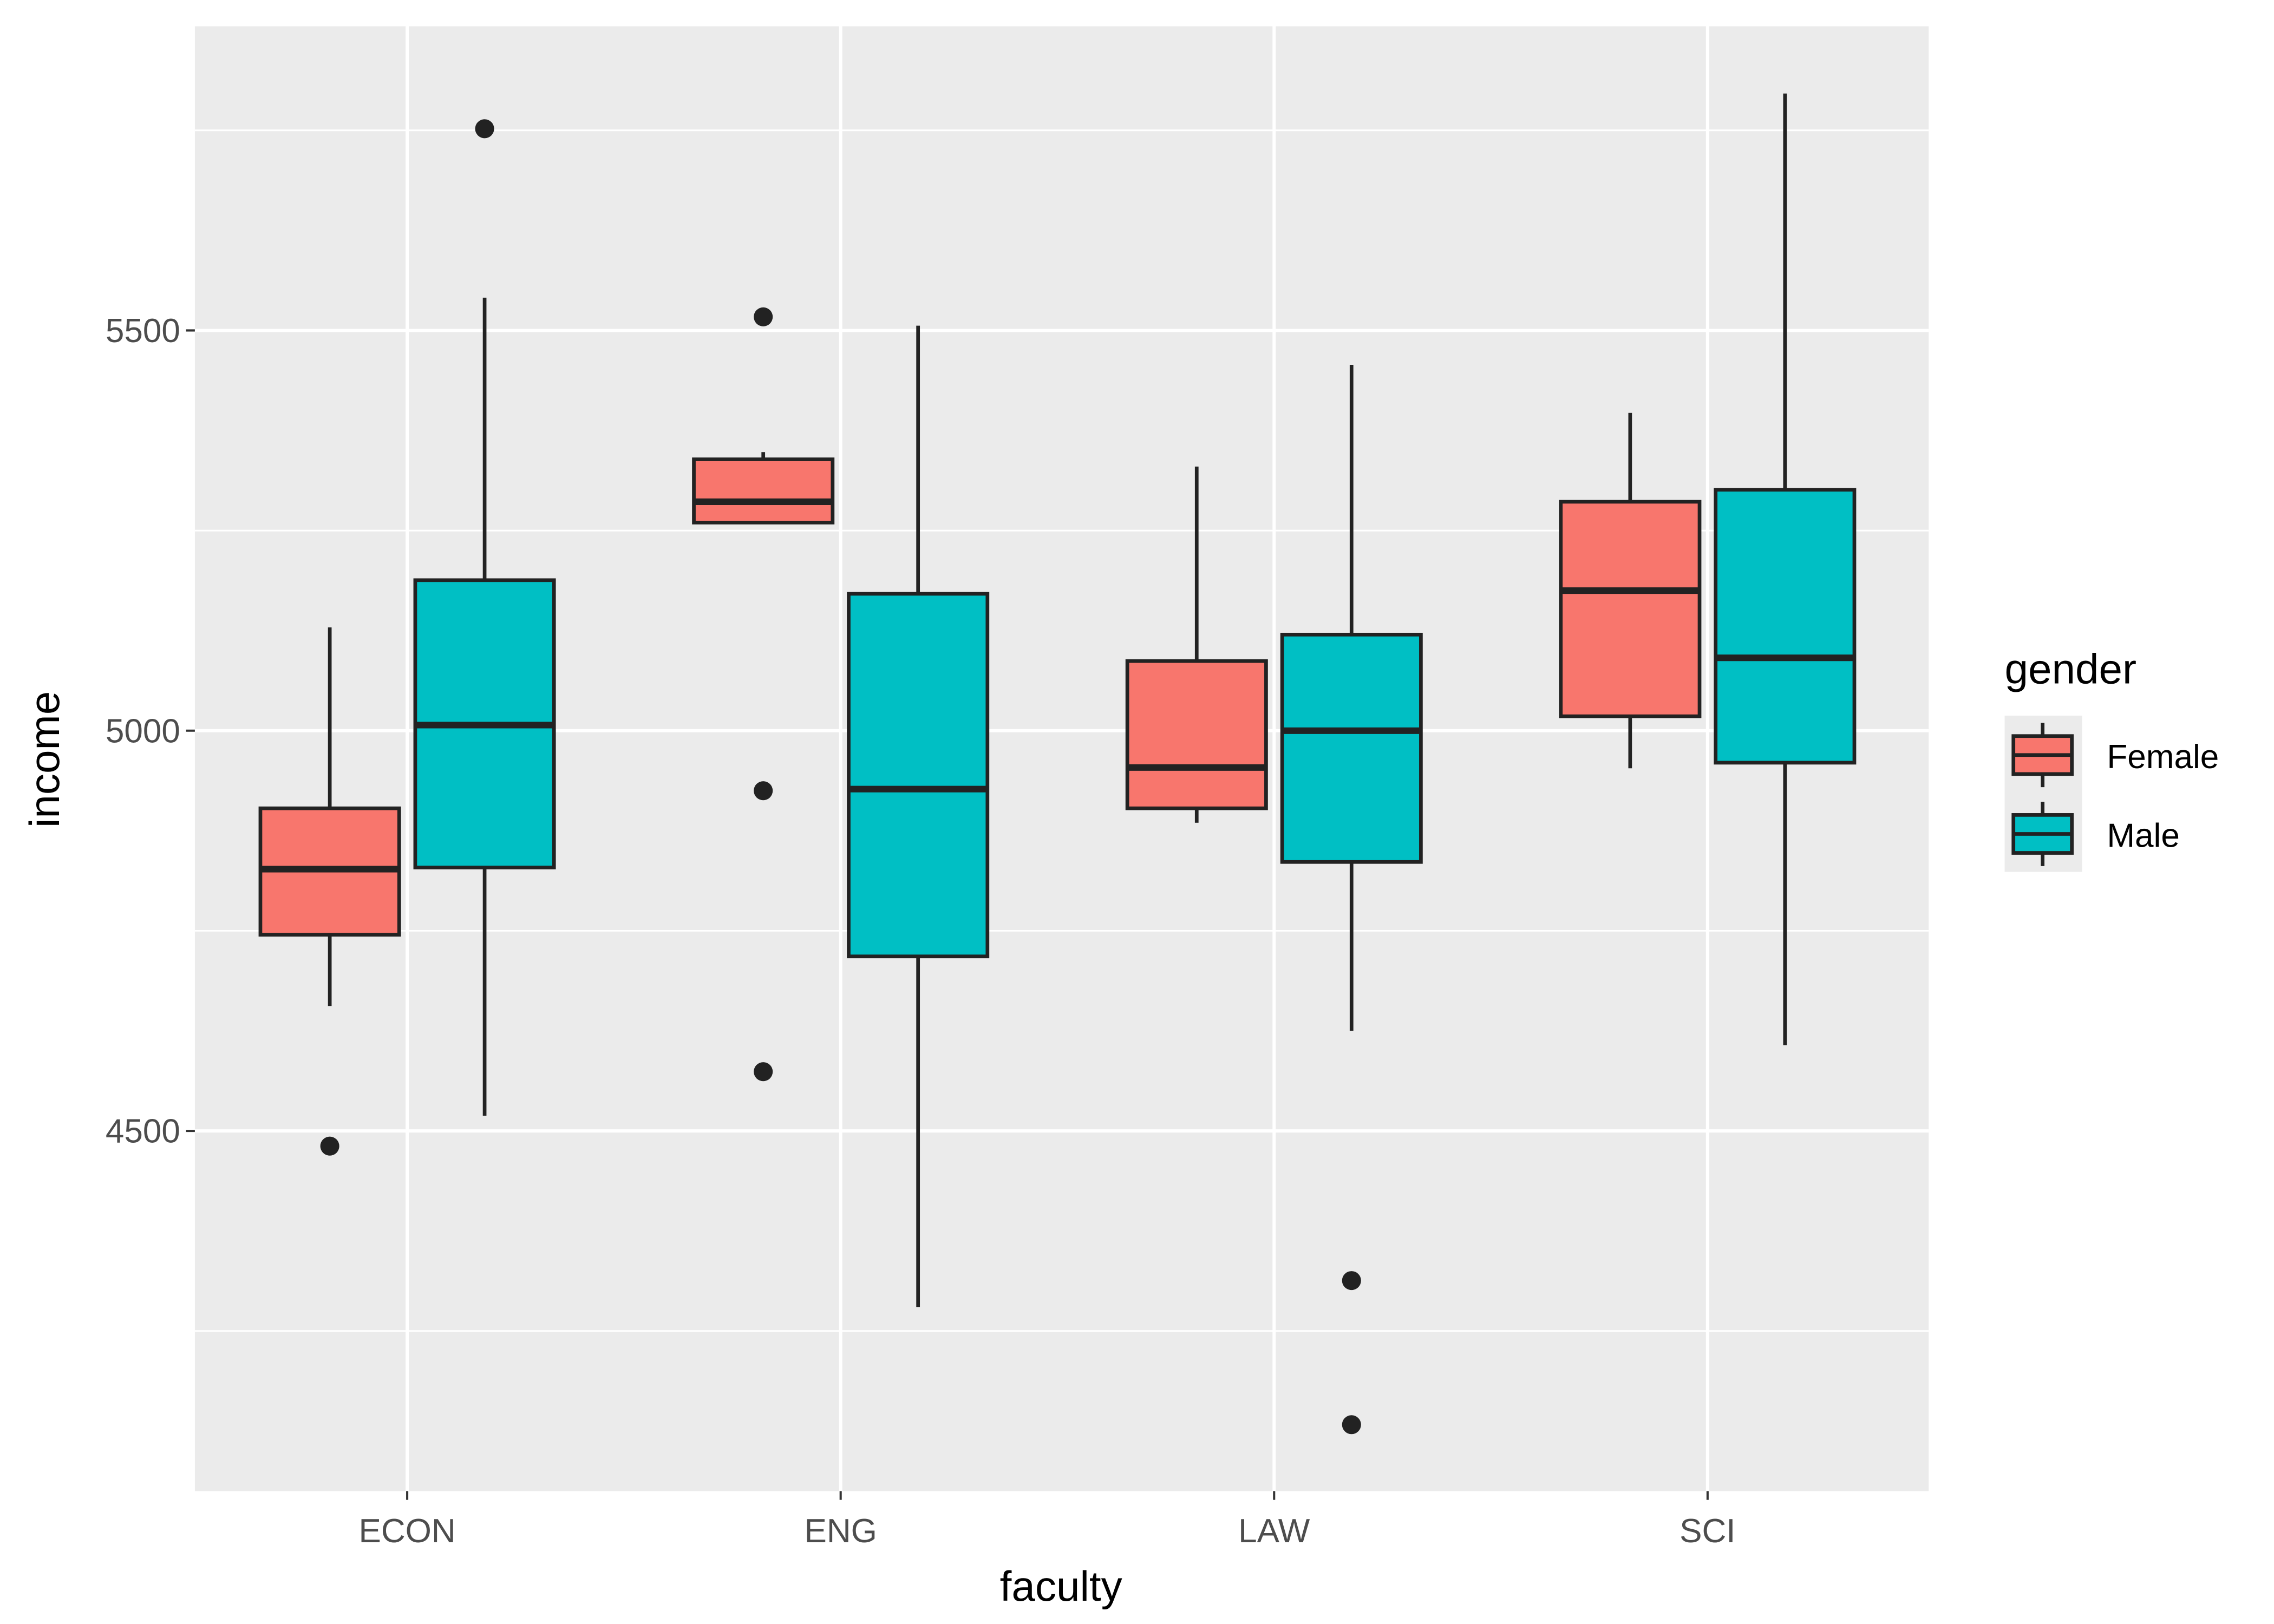 The height and width of the screenshot is (1624, 2274). Describe the element at coordinates (2163, 757) in the screenshot. I see `legend-label: Female` at that location.